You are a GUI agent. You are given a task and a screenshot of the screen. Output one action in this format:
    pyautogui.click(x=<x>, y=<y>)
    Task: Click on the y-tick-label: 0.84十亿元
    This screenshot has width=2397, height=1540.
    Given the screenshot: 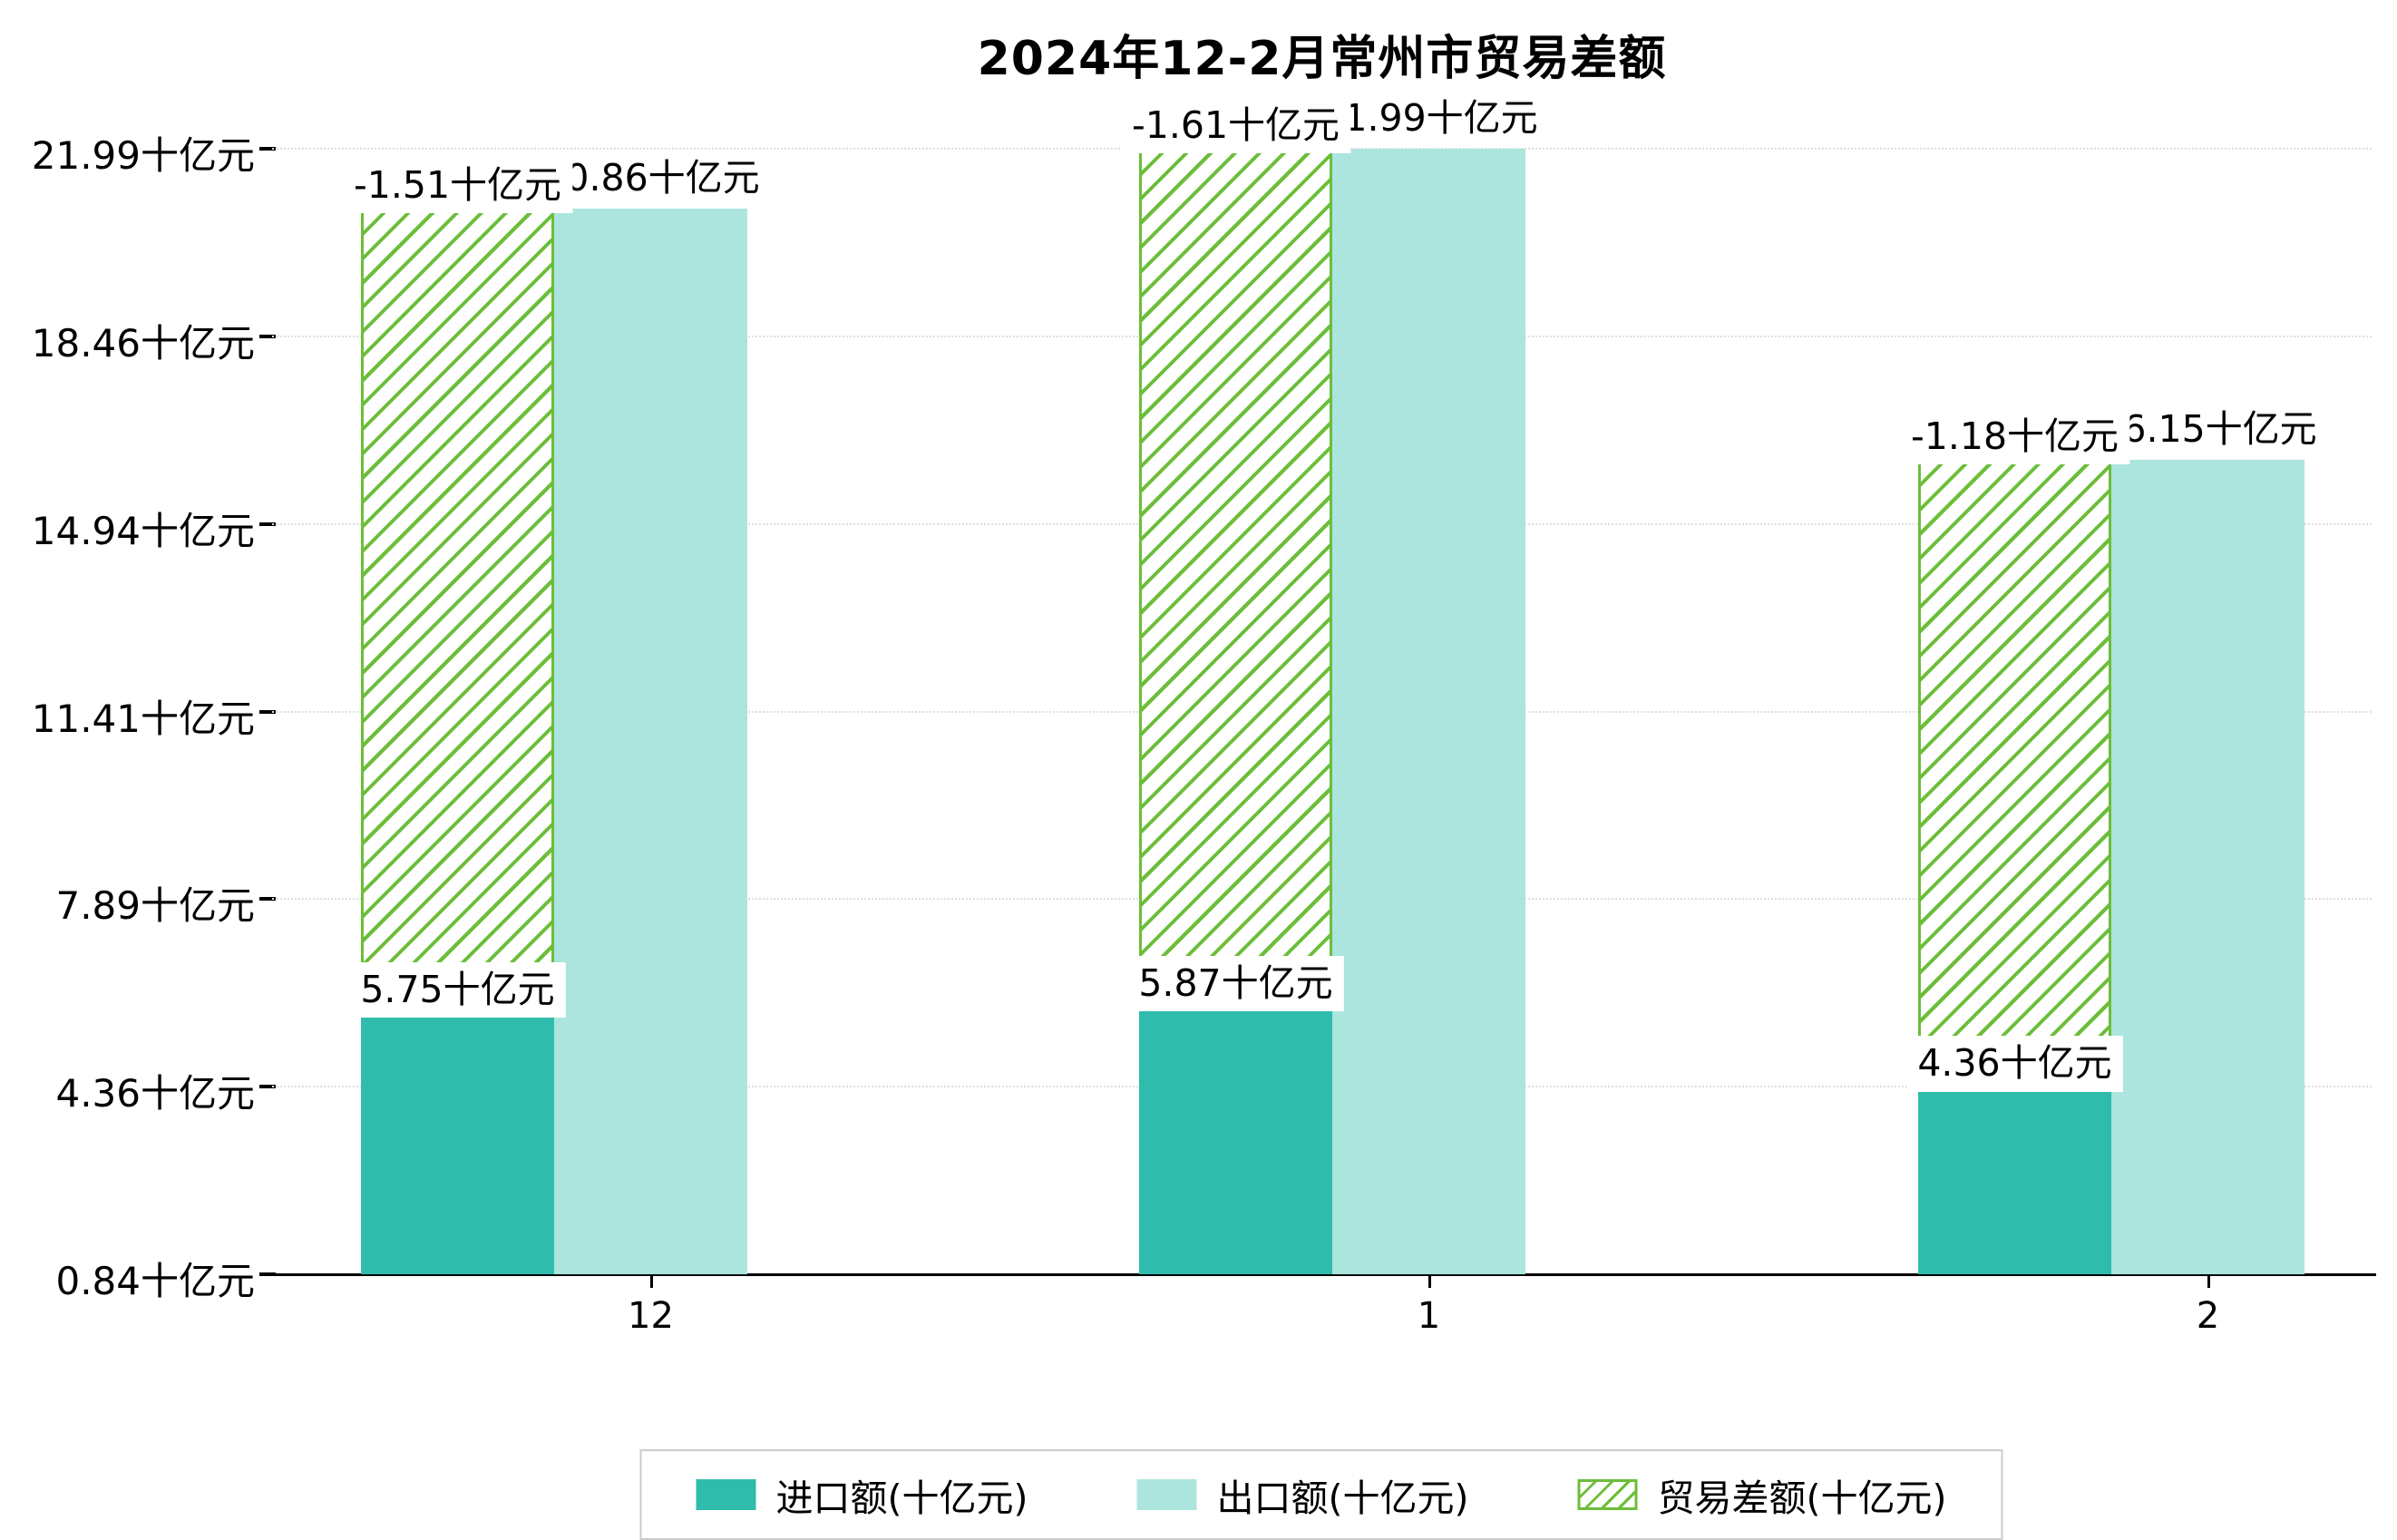 What is the action you would take?
    pyautogui.click(x=155, y=1281)
    